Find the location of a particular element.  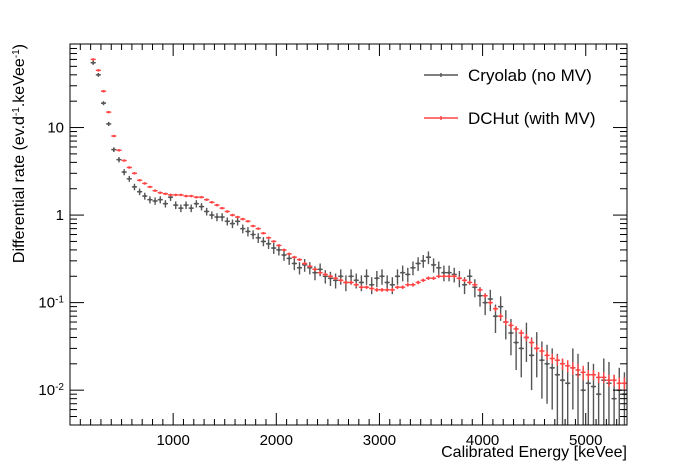

y-tick-label: 10 is located at coordinates (55, 128).